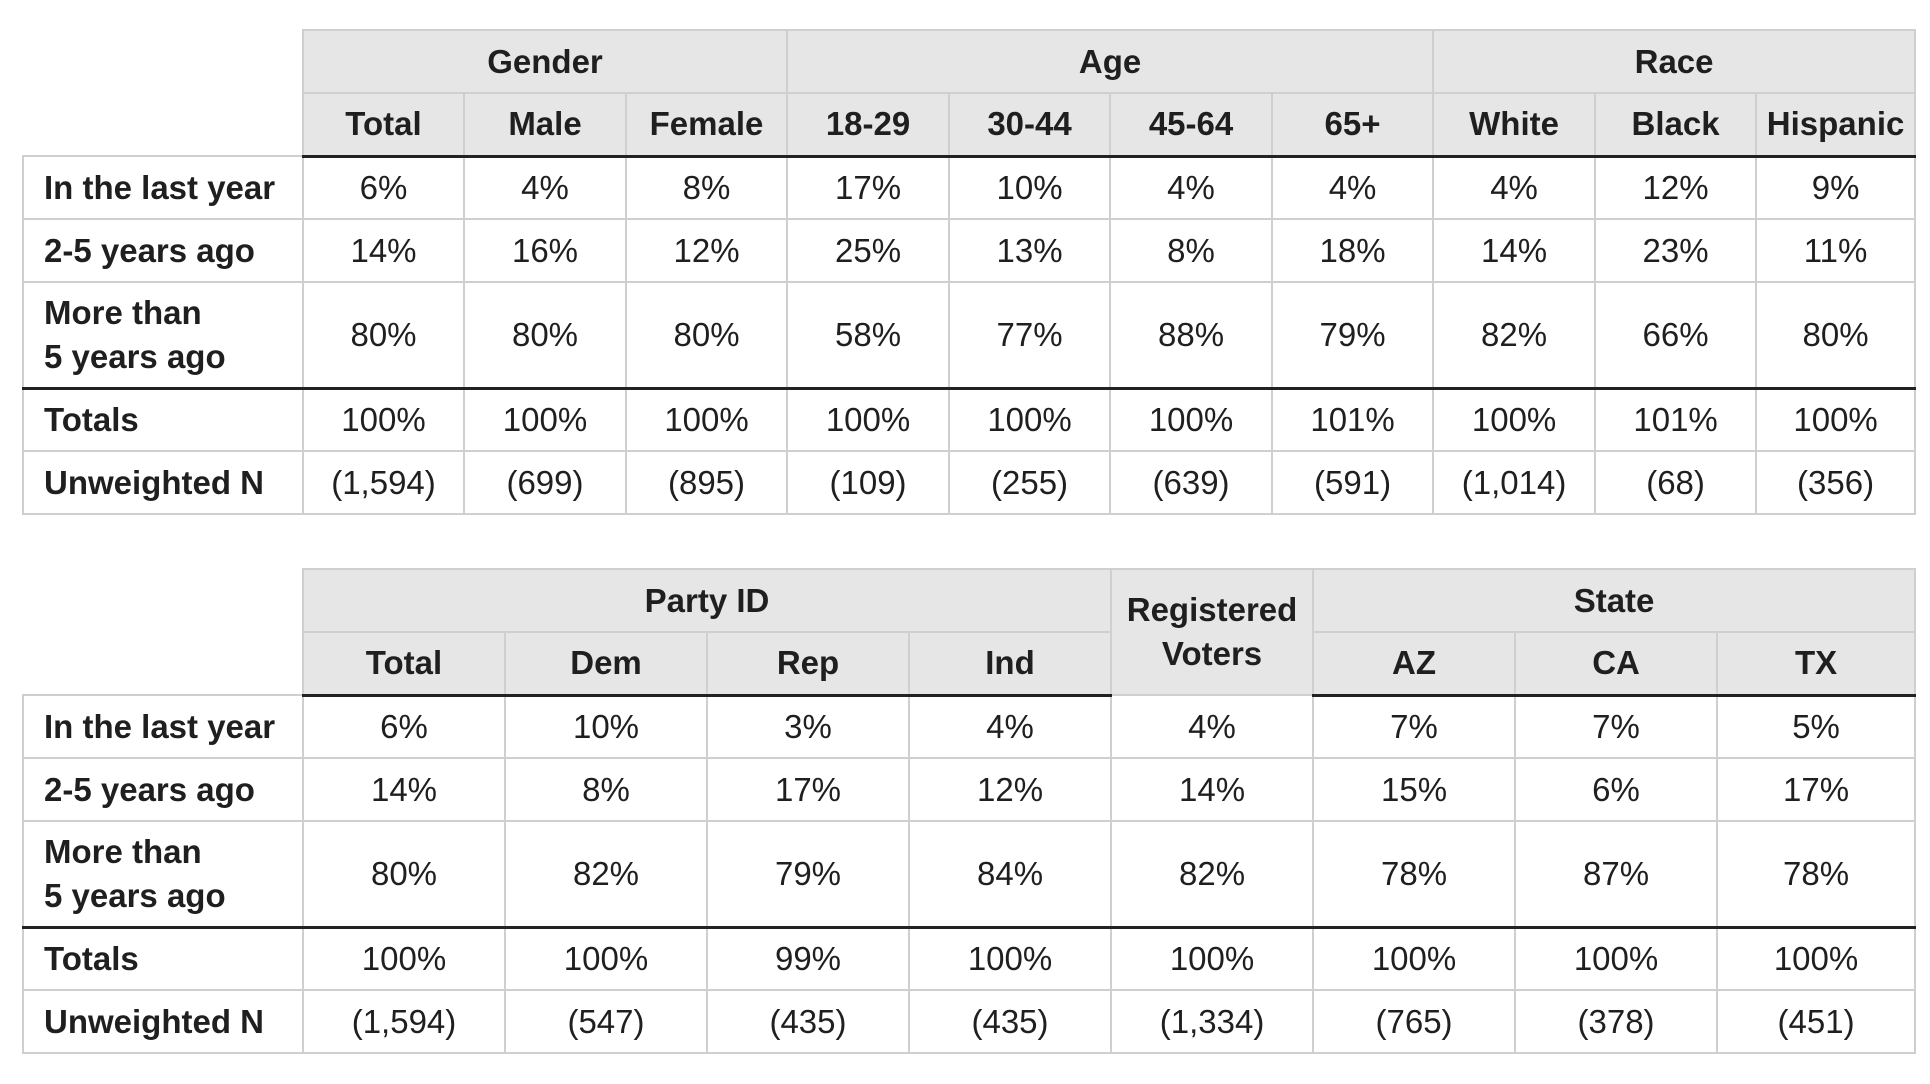 This screenshot has height=1084, width=1930. I want to click on column-header: Total, so click(404, 664).